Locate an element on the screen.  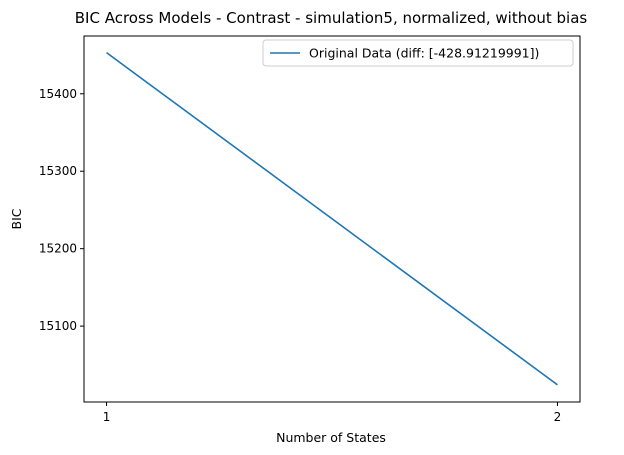
y-tick-label: 15400 is located at coordinates (58, 94).